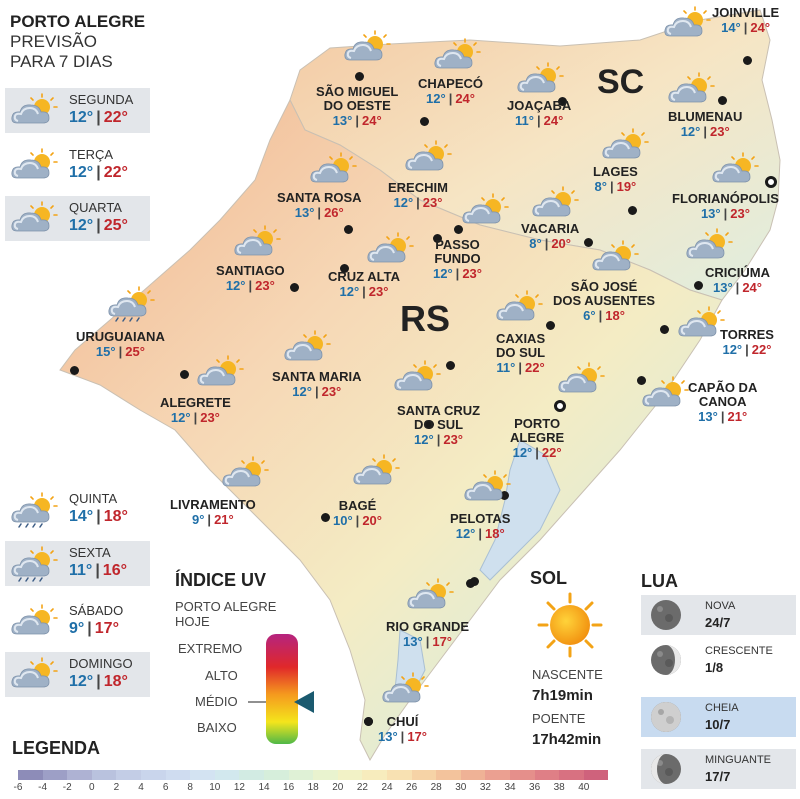 The width and height of the screenshot is (800, 799). I want to click on city-name: CRUZ ALTA, so click(364, 276).